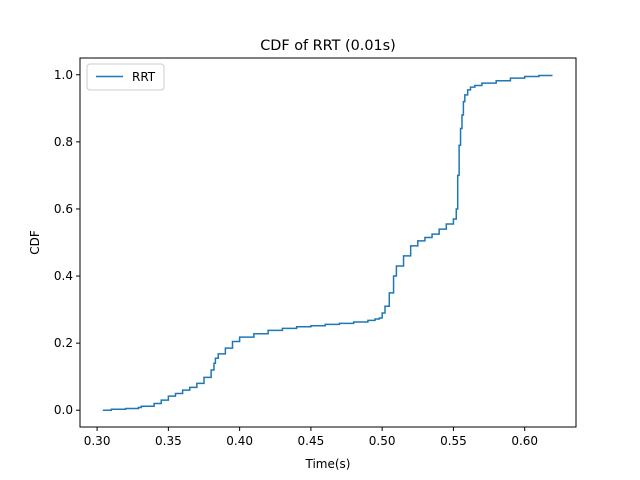  I want to click on x-tick-label: 0.55, so click(453, 441).